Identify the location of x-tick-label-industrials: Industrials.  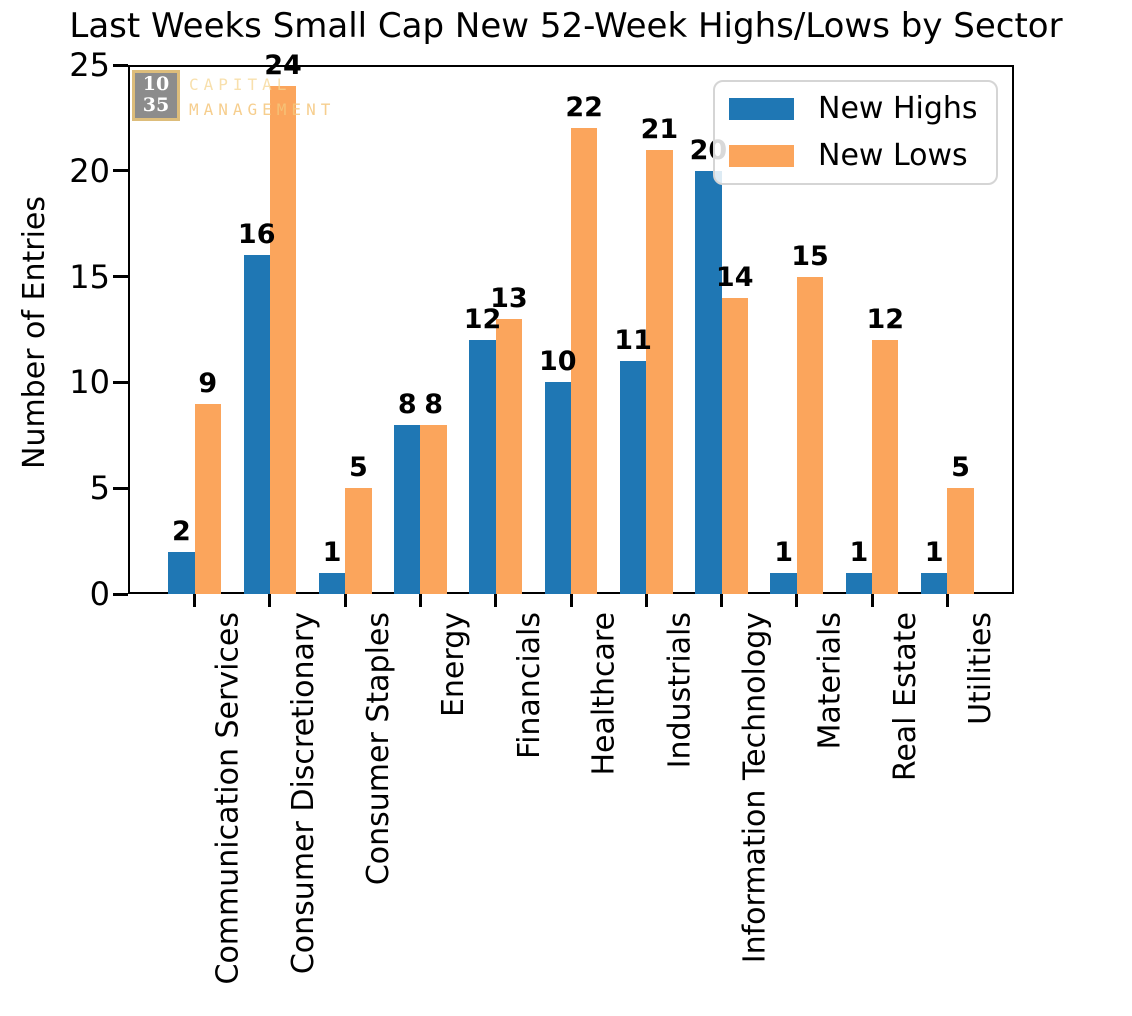
(680, 690).